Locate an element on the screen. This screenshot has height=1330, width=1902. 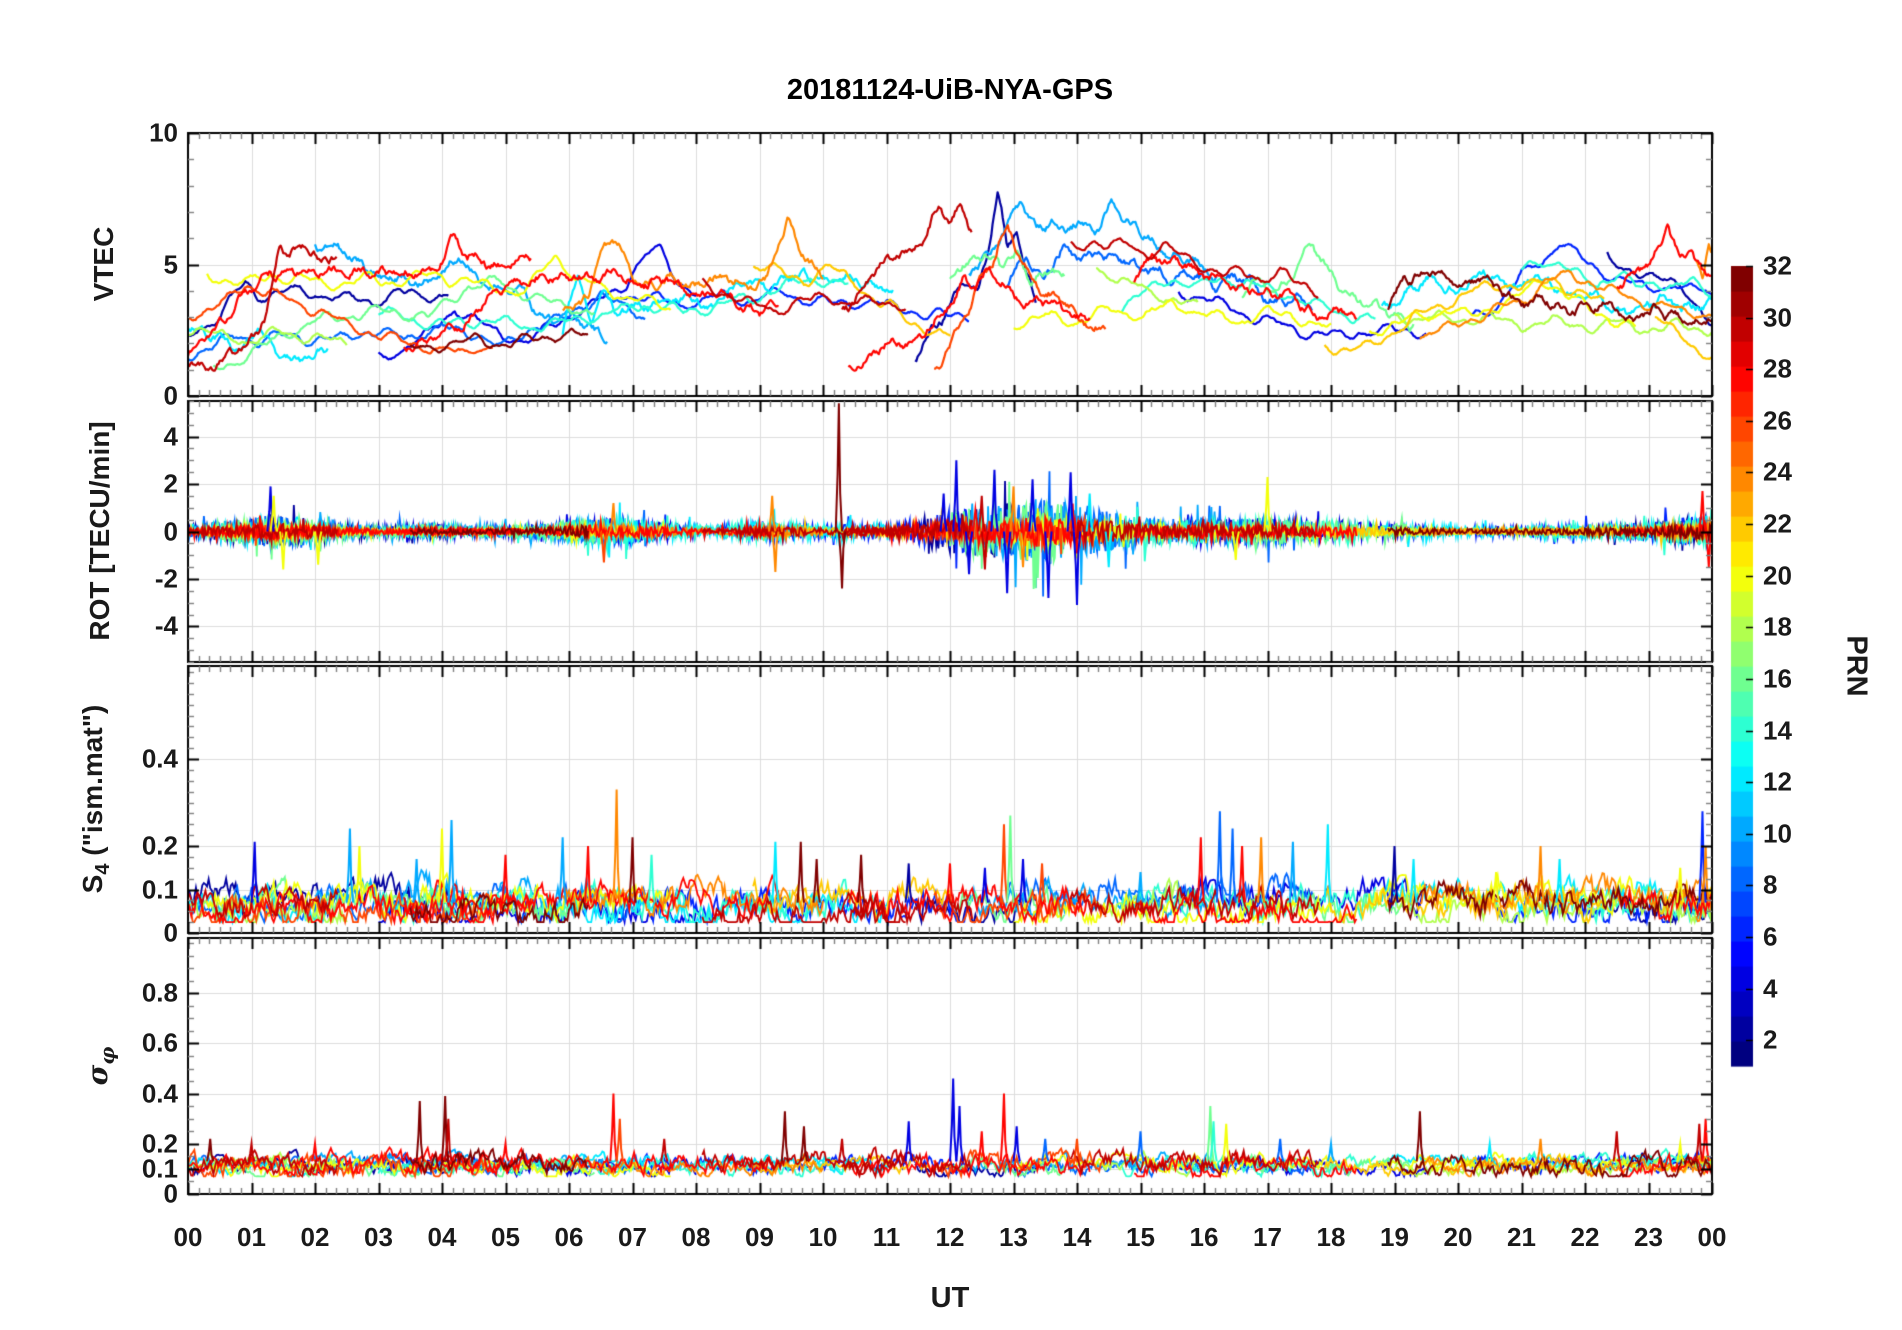
colorbar-tick-label: 30 is located at coordinates (1777, 317).